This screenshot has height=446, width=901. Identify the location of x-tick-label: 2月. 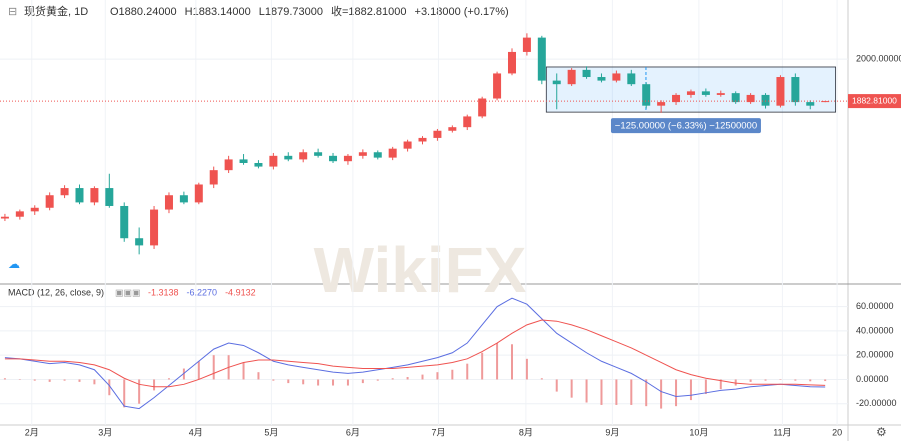
(32, 432).